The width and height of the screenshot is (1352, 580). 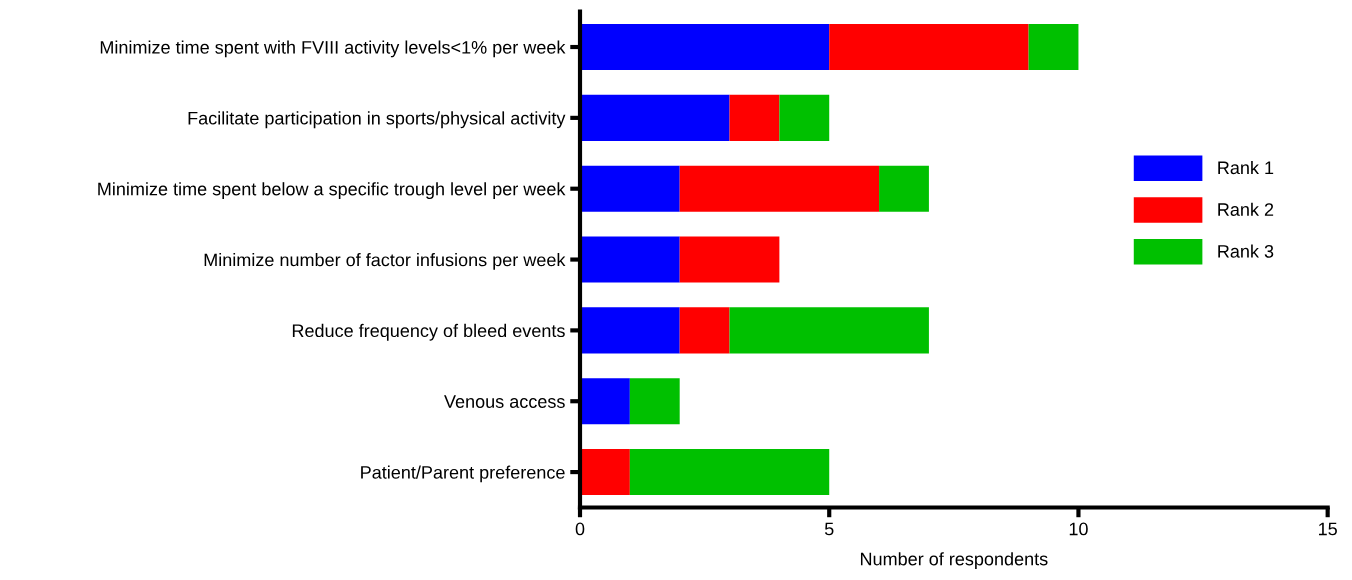 I want to click on y-tick-label: Minimize time spent with FVIII activity levels<1% per week, so click(x=333, y=49).